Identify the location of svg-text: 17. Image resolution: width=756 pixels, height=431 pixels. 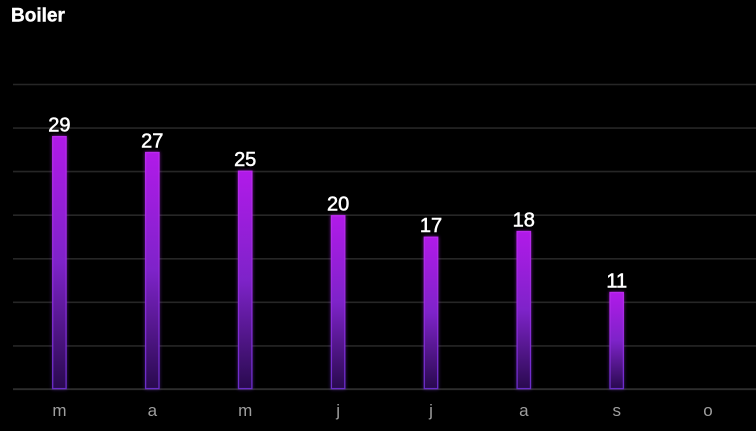
(431, 226).